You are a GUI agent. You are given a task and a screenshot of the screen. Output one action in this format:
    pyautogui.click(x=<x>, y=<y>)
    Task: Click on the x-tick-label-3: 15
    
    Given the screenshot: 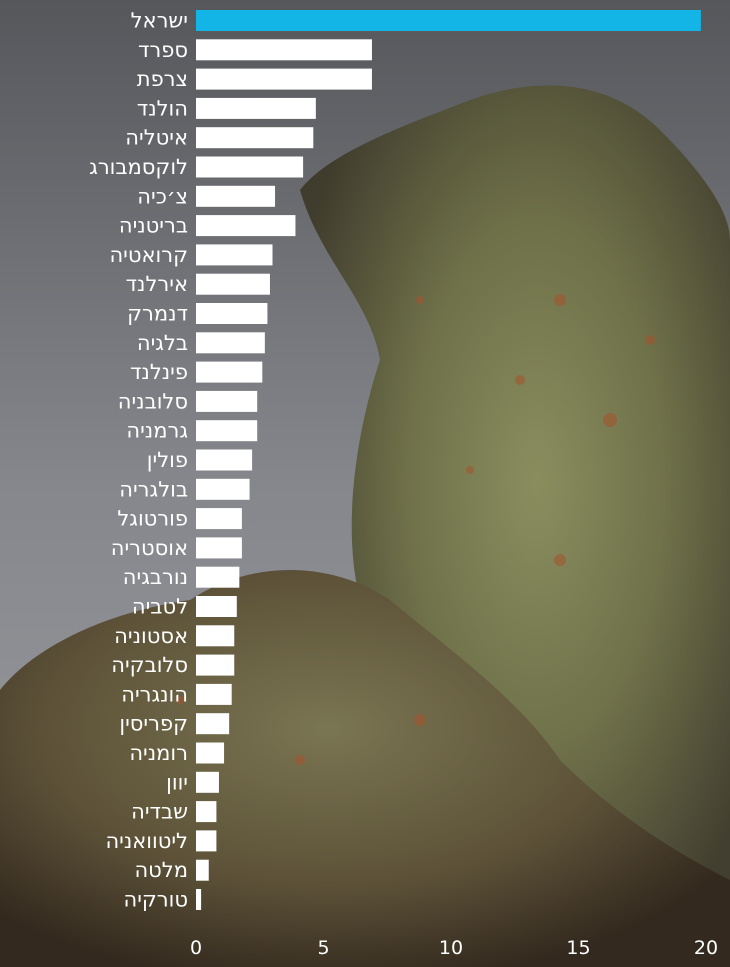 What is the action you would take?
    pyautogui.click(x=578, y=948)
    